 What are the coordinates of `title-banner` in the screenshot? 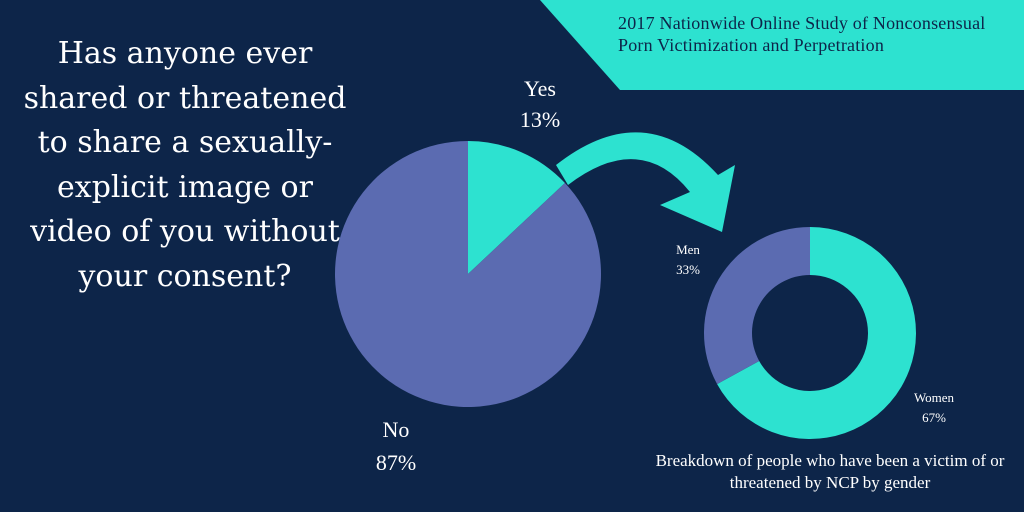 It's located at (782, 45).